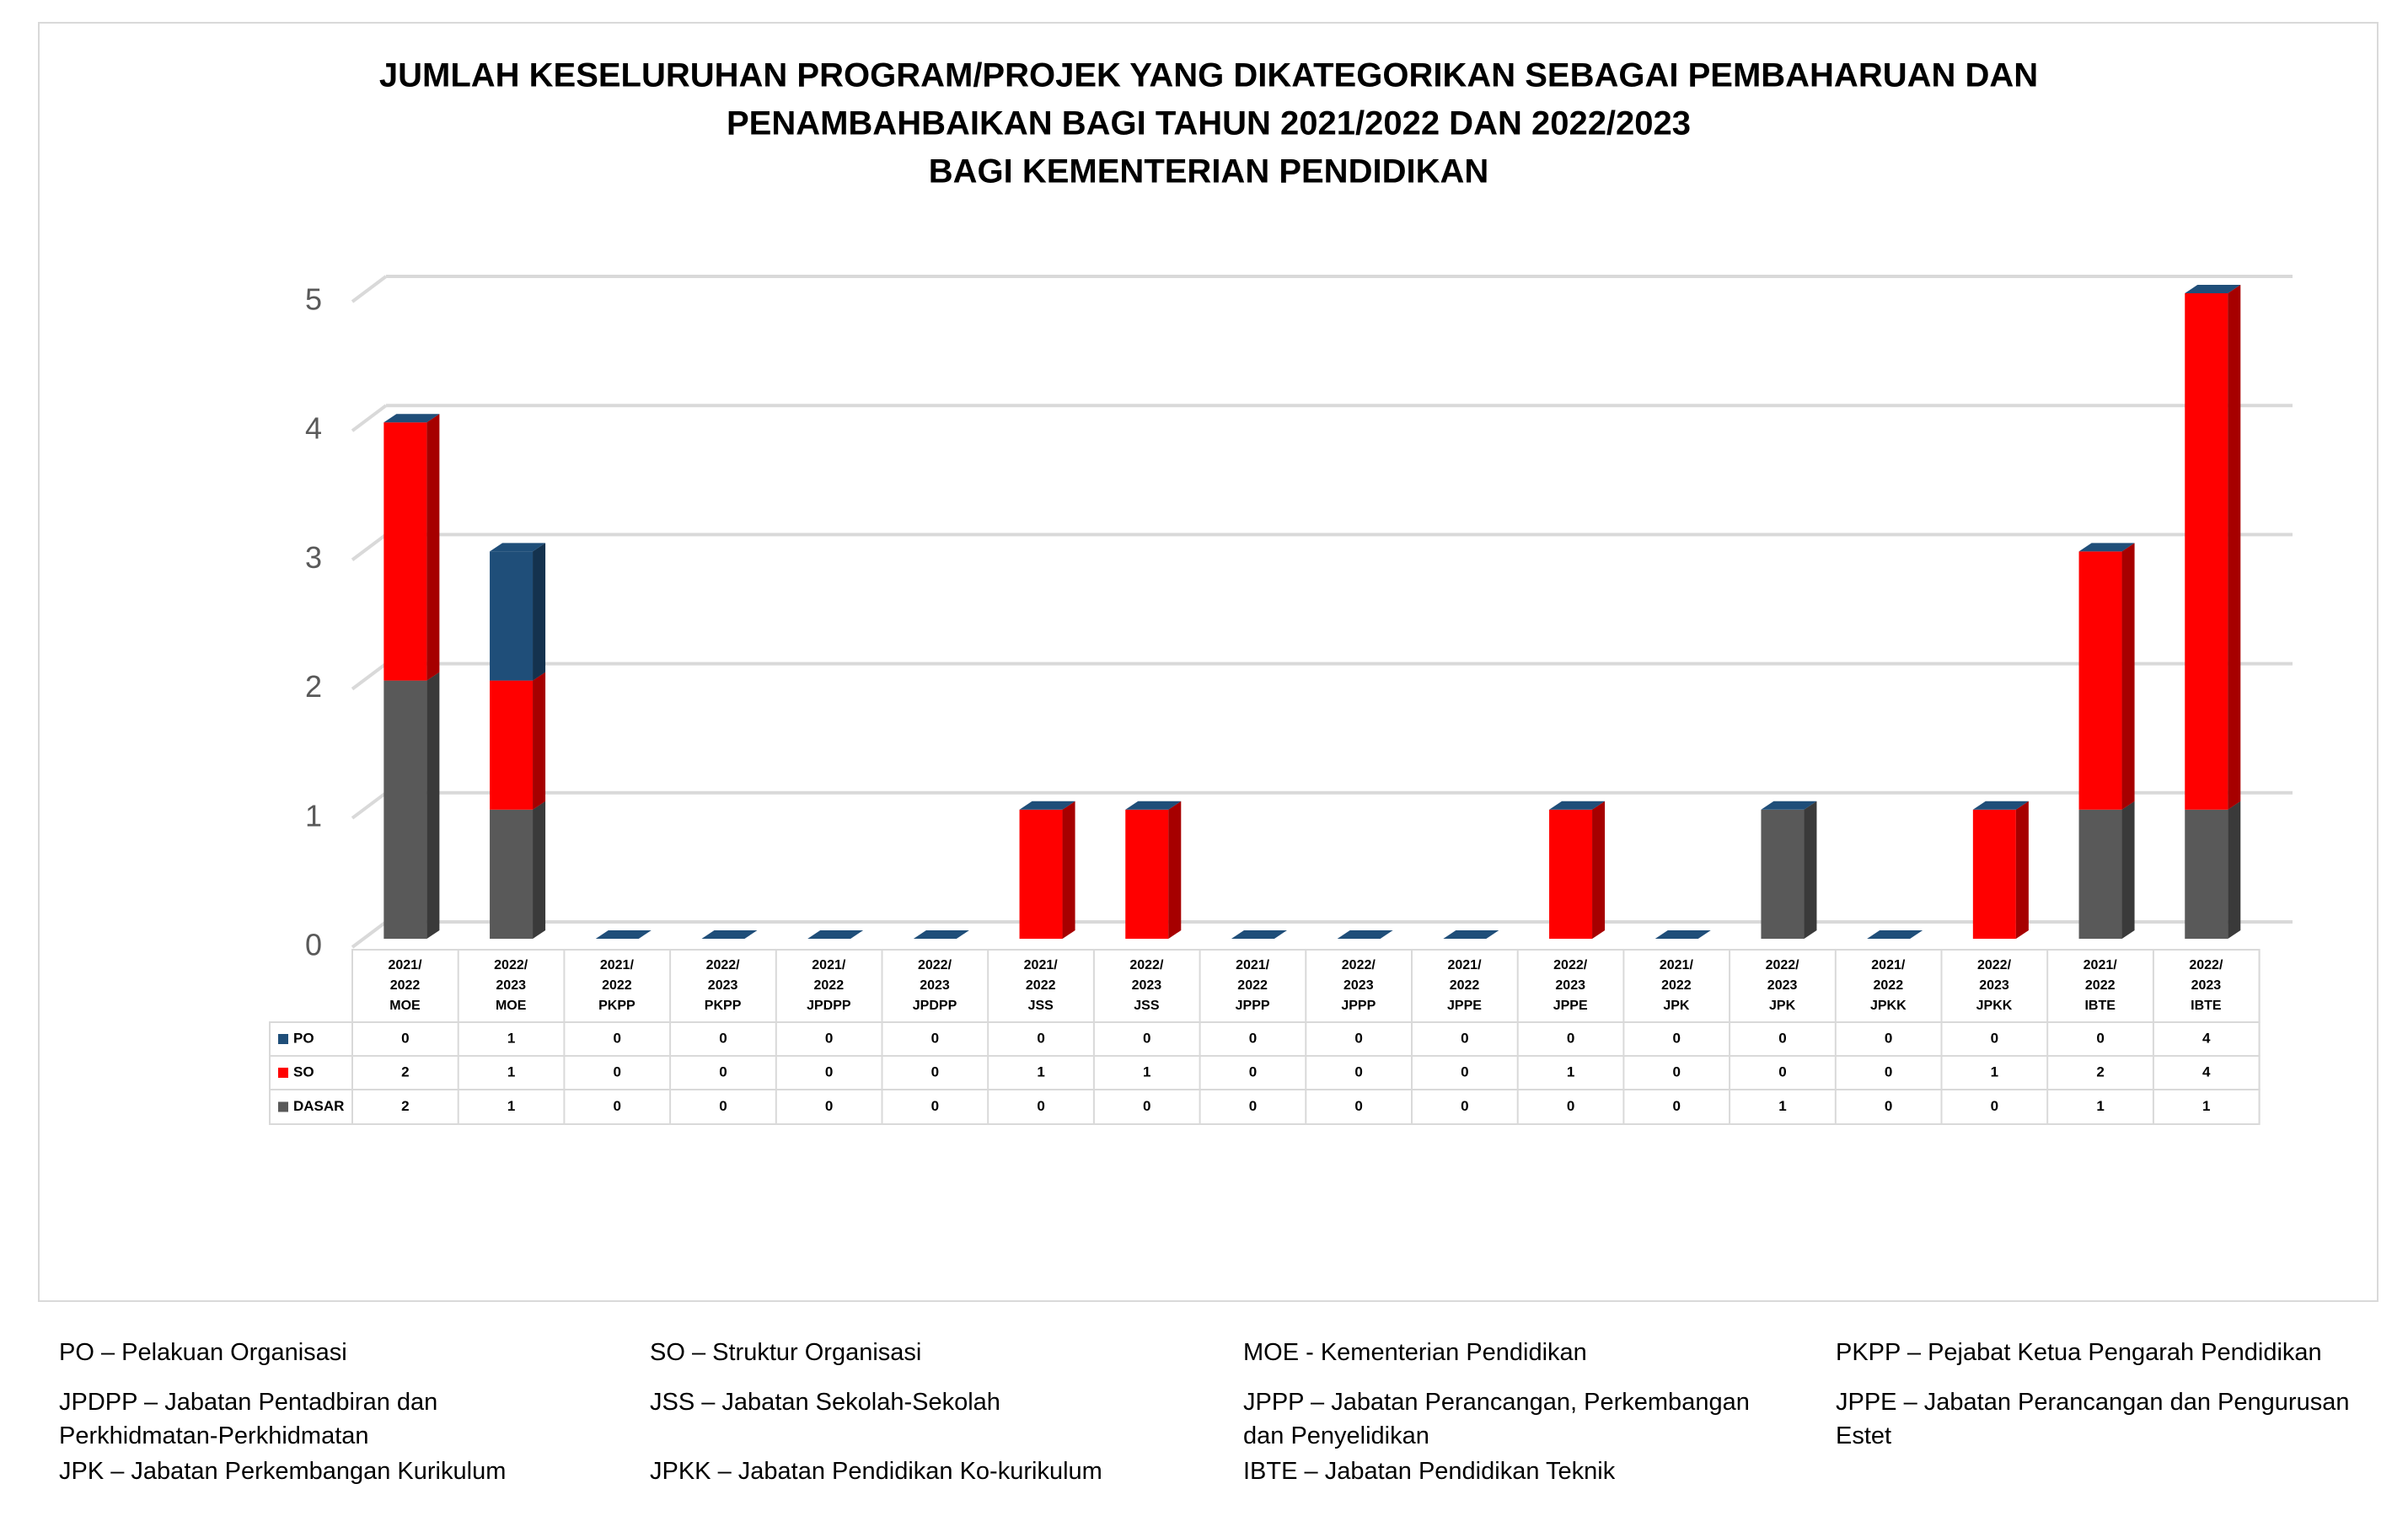 Image resolution: width=2408 pixels, height=1516 pixels. Describe the element at coordinates (1429, 1471) in the screenshot. I see `footnote: IBTE – Jabatan Pendidikan Teknik` at that location.